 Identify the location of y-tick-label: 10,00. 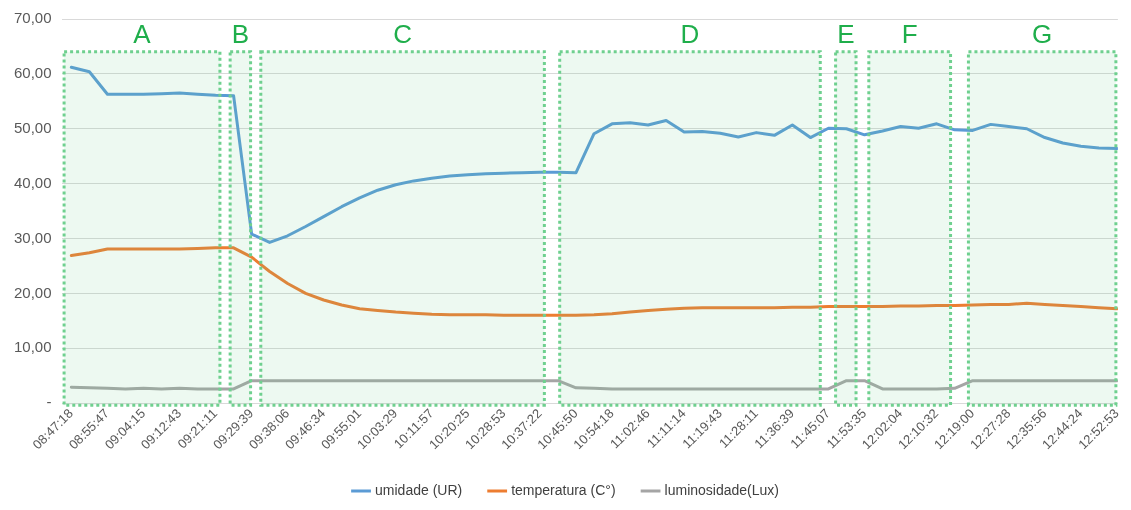
(32, 347).